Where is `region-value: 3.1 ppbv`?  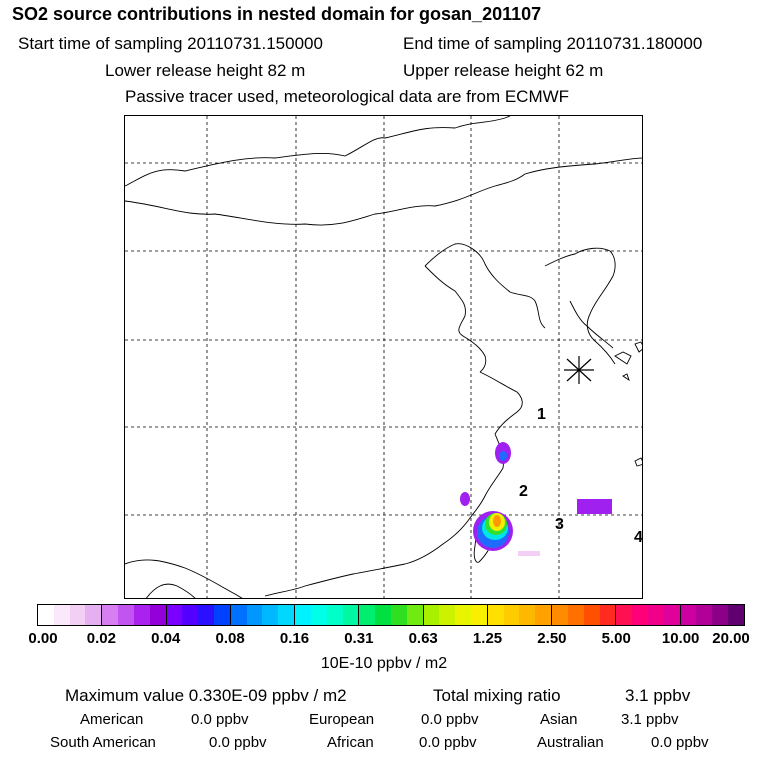
region-value: 3.1 ppbv is located at coordinates (650, 719).